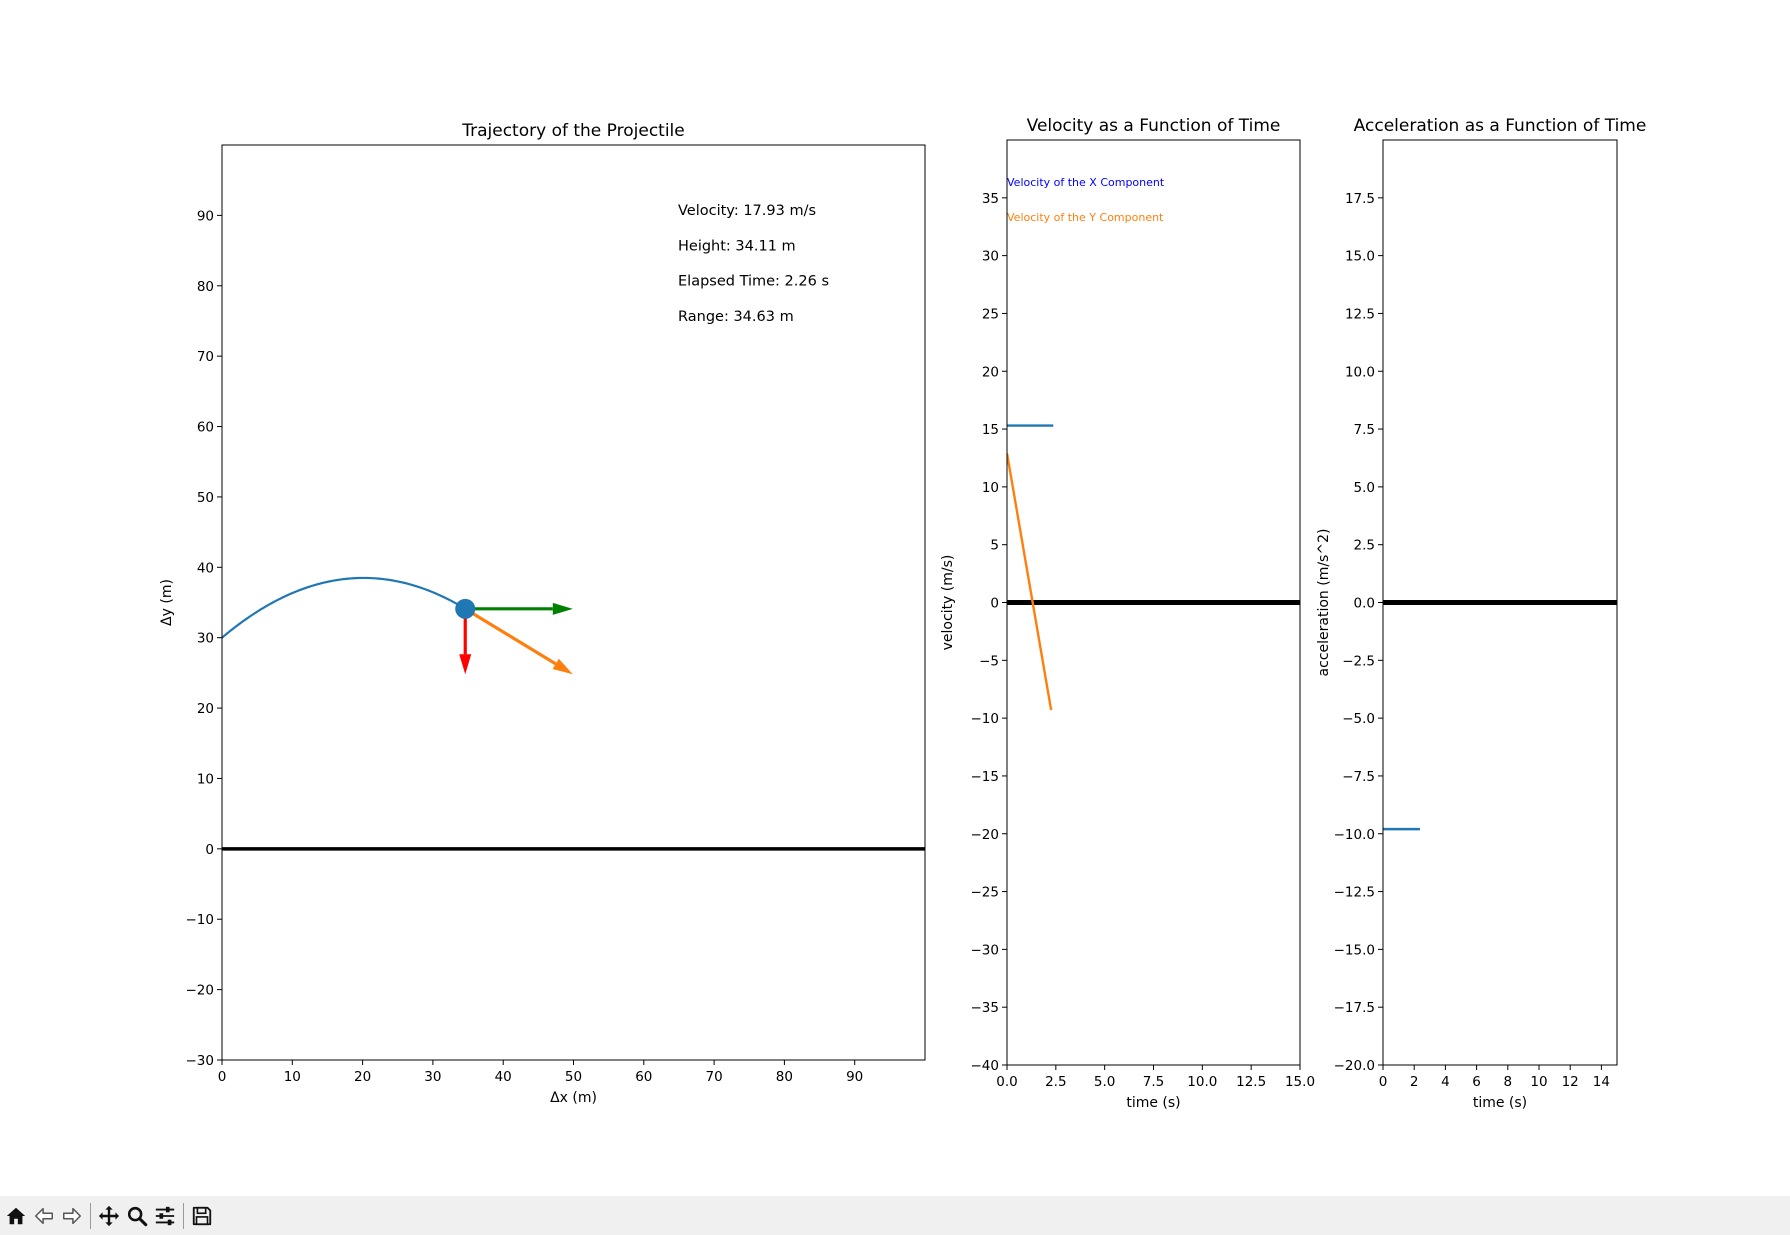  I want to click on x-axis-label: Δx (m), so click(573, 1098).